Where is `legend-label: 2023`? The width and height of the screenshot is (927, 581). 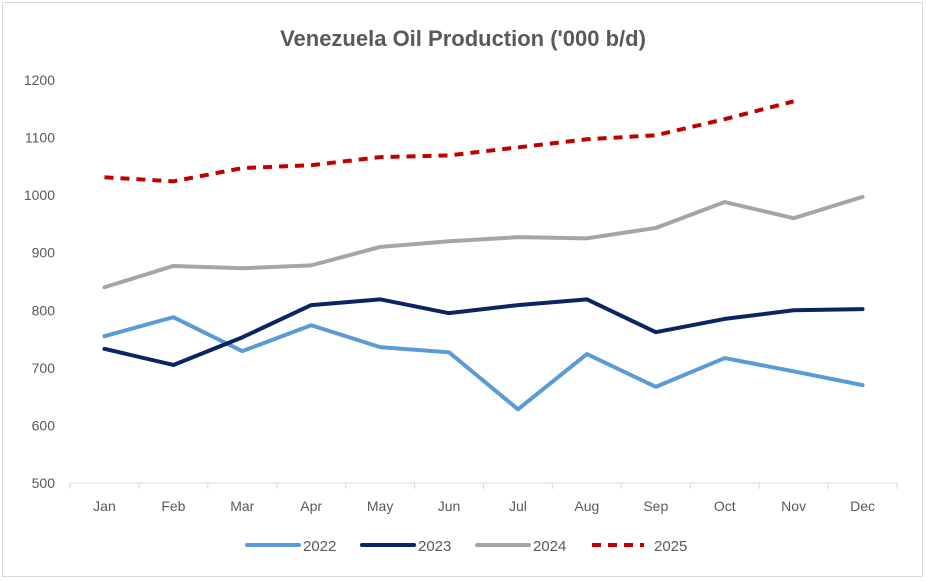
legend-label: 2023 is located at coordinates (434, 546).